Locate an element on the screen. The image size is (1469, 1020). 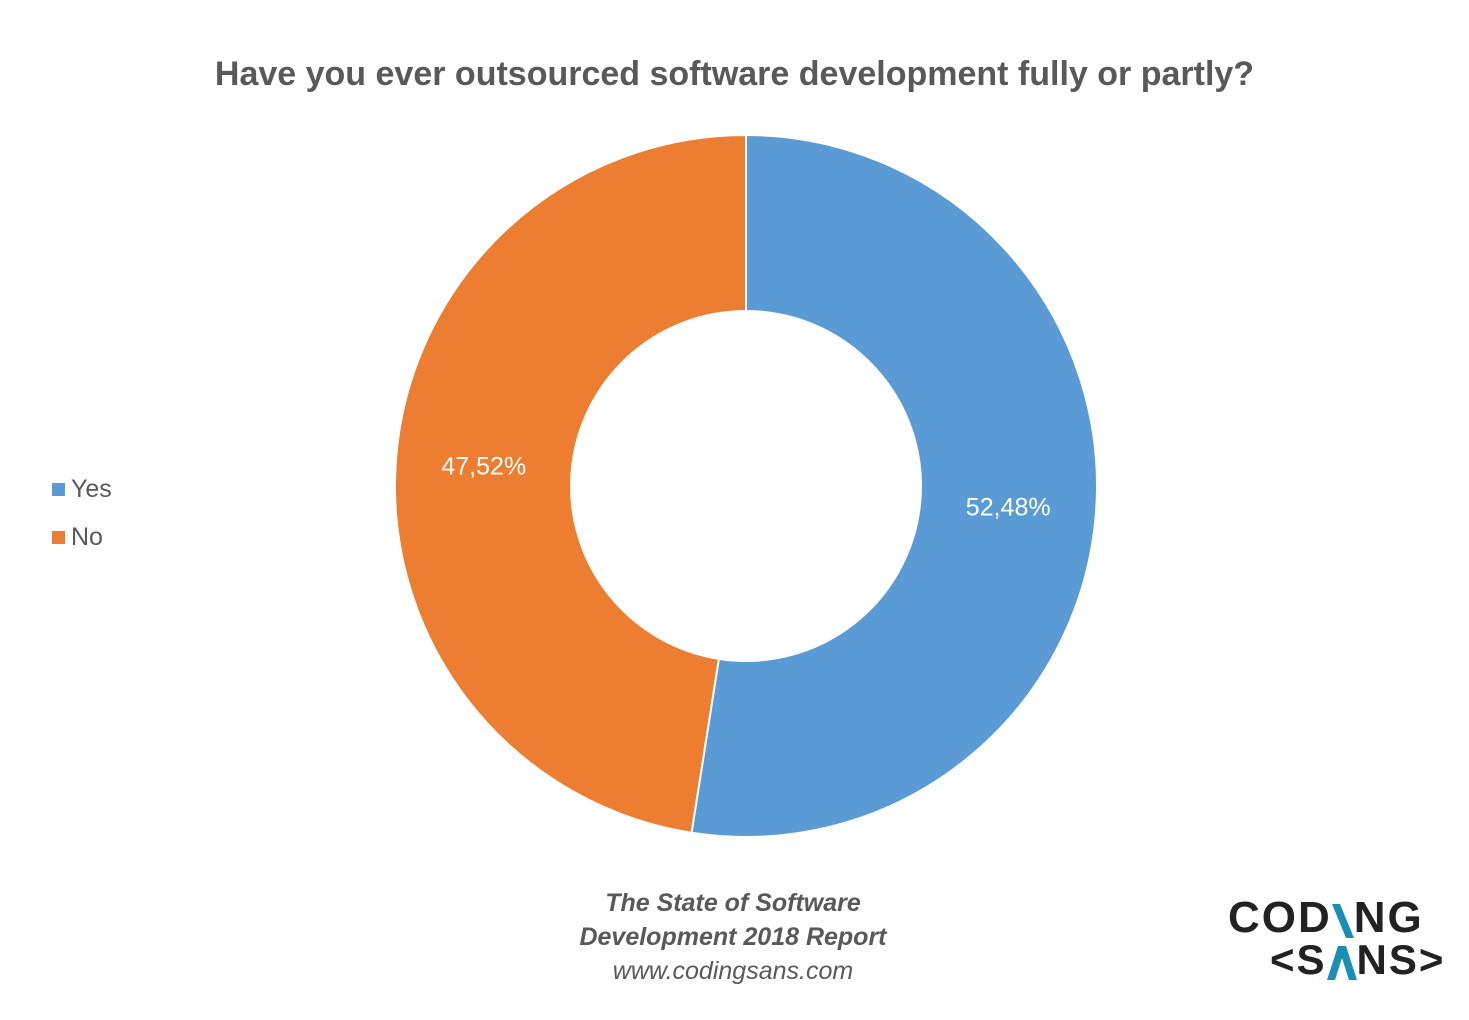
footer-line1: The State of Software is located at coordinates (733, 903).